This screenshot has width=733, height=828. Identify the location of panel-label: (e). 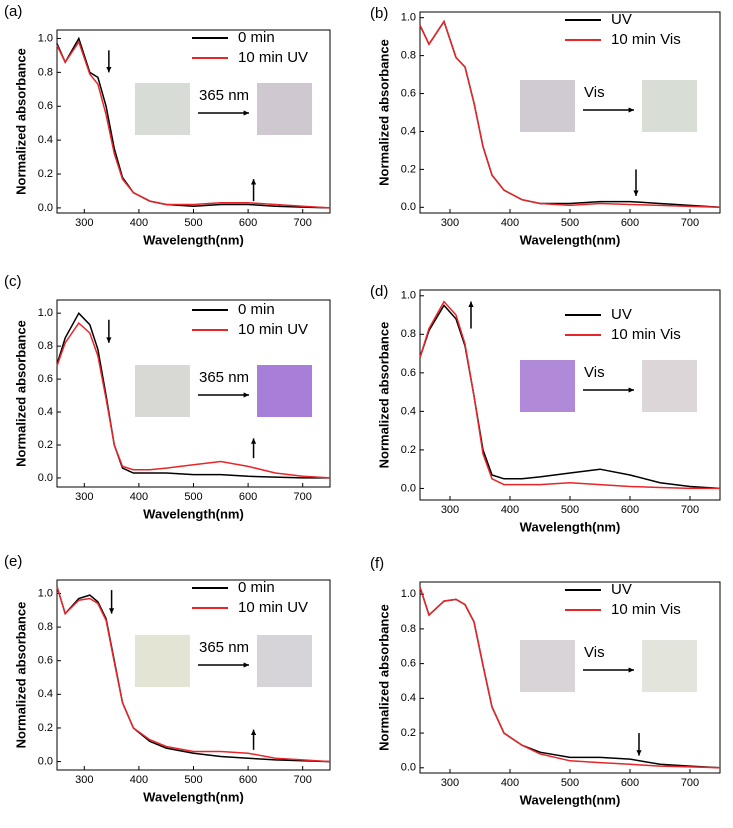
(13, 561).